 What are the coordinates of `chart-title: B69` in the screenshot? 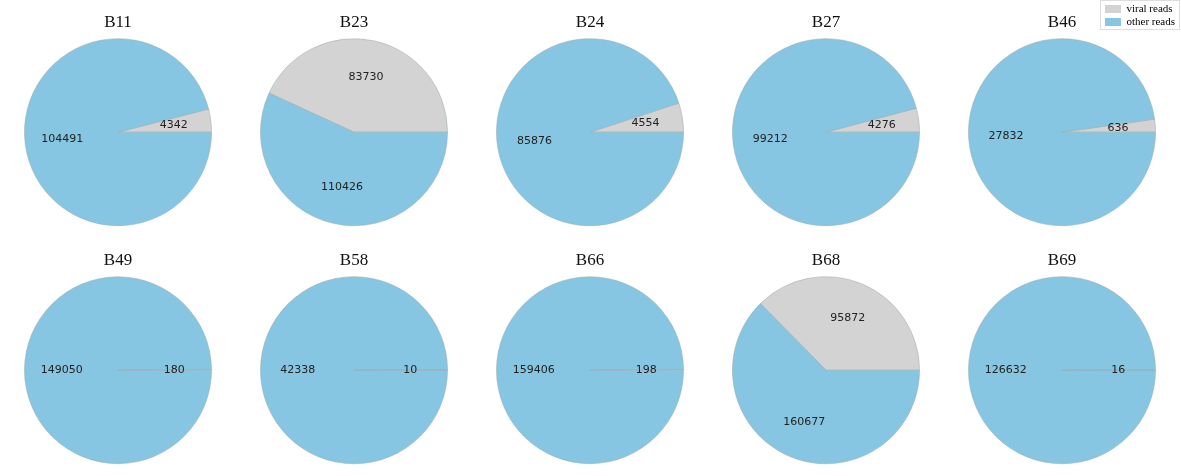 It's located at (1062, 259).